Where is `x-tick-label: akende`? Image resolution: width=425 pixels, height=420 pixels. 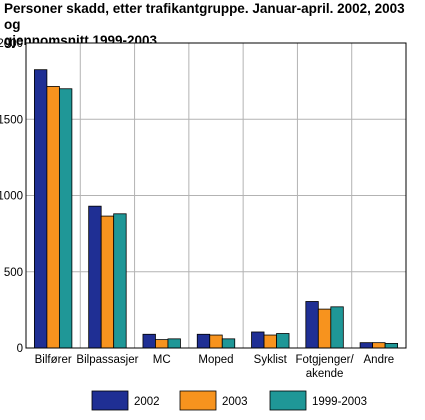 x-tick-label: akende is located at coordinates (325, 374).